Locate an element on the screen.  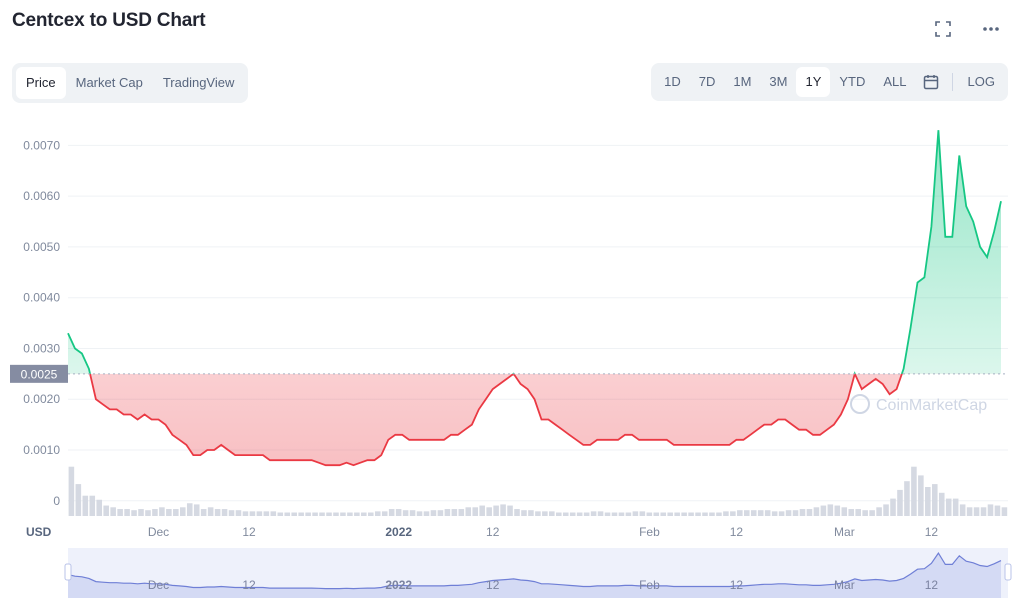
tab-tradingview: TradingView is located at coordinates (198, 82).